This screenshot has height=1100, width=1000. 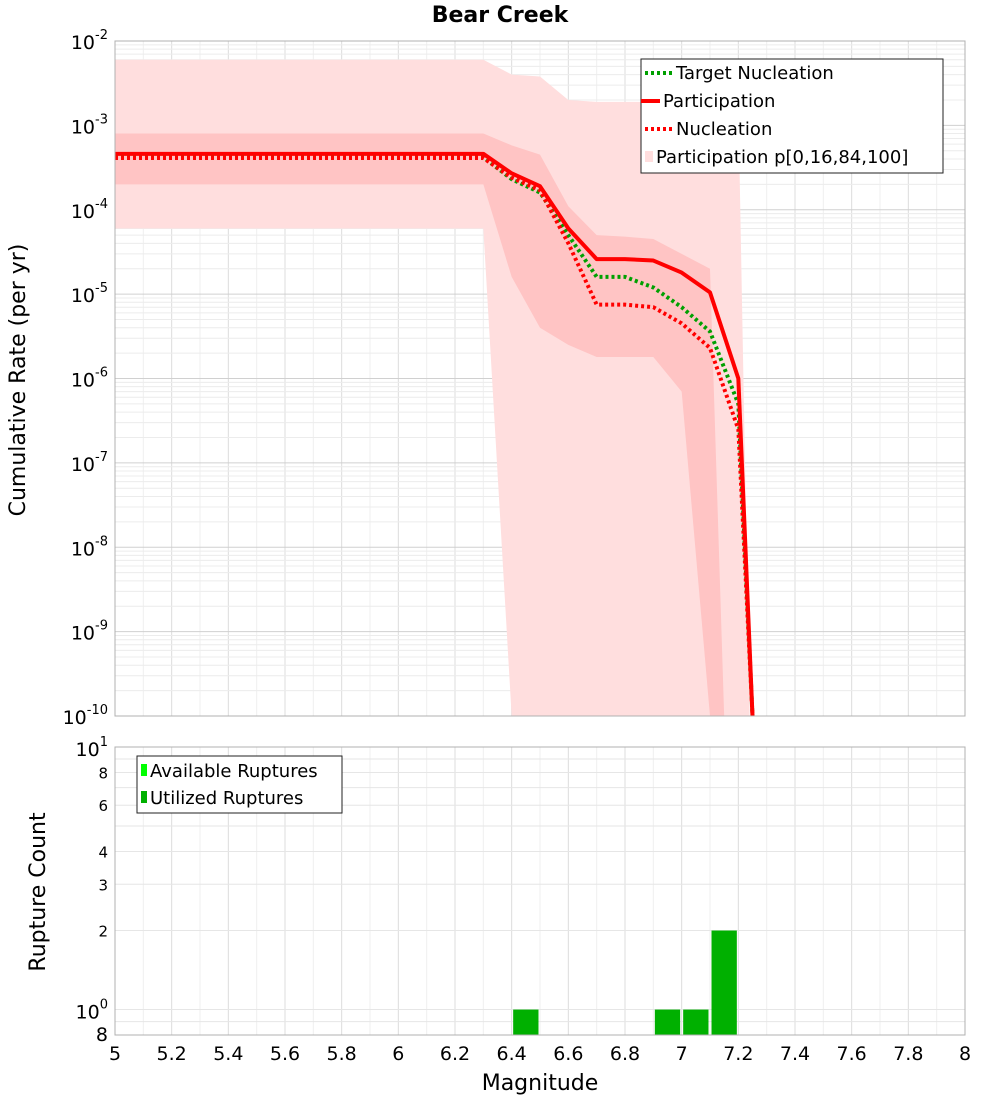 I want to click on x-tick-label: 5.2, so click(x=172, y=1054).